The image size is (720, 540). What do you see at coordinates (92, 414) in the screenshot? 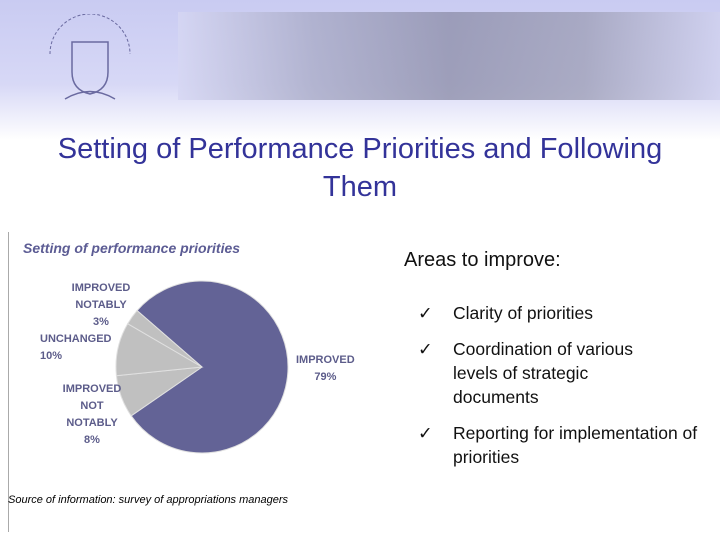
I see `label-improved-not-notably: IMPROVED NOT NOTABLY 8%` at bounding box center [92, 414].